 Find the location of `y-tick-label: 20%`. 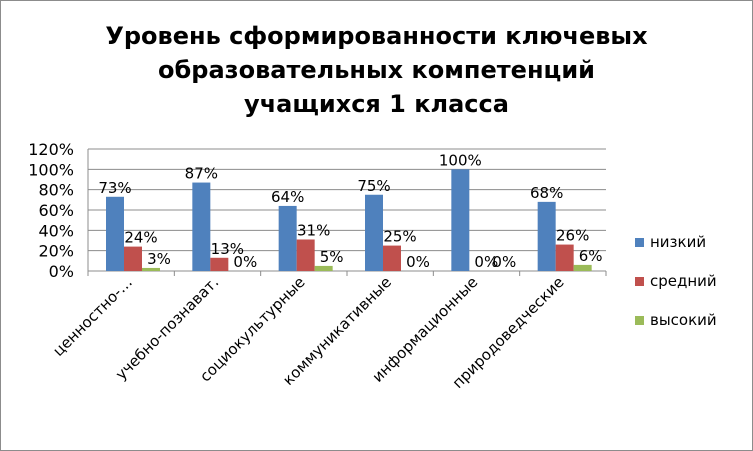

y-tick-label: 20% is located at coordinates (56, 251).